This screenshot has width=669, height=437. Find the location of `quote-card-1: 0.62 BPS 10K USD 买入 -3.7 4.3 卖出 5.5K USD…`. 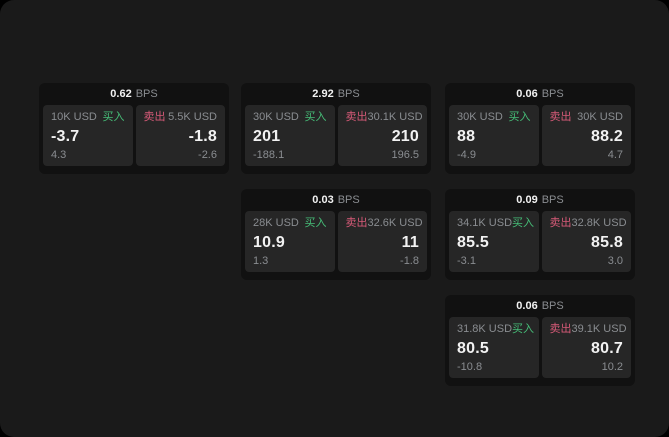

quote-card-1: 0.62 BPS 10K USD 买入 -3.7 4.3 卖出 5.5K USD… is located at coordinates (134, 128).